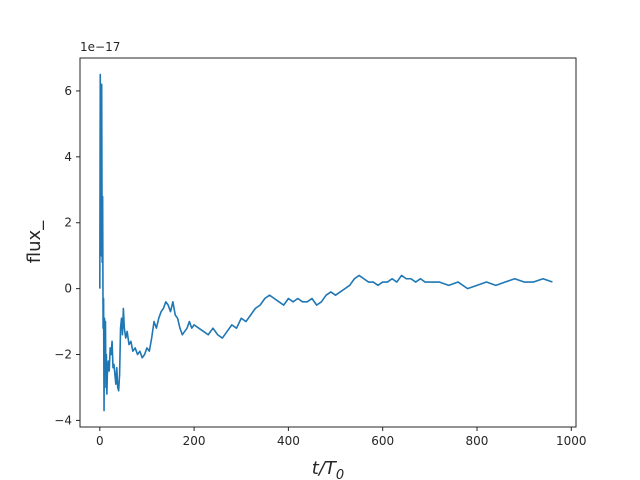 This screenshot has height=480, width=640. What do you see at coordinates (67, 255) in the screenshot?
I see `y-axis-ticks: −4 −2 0 2 4 6` at bounding box center [67, 255].